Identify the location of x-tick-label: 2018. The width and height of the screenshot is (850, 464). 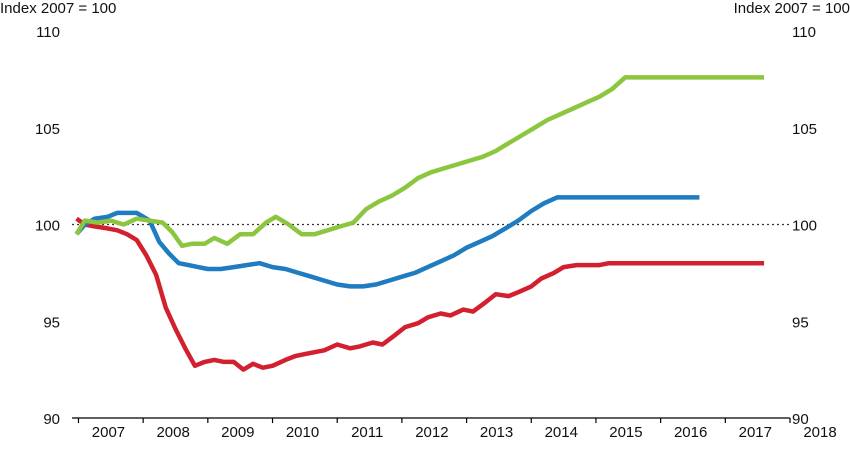
(819, 432).